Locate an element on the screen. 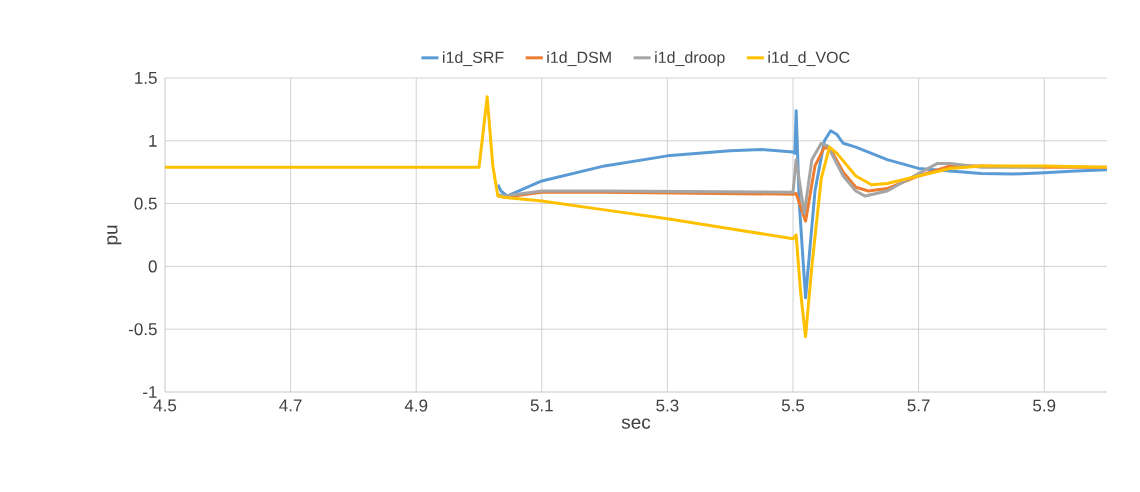  x-tick-label: 4.7 is located at coordinates (290, 405).